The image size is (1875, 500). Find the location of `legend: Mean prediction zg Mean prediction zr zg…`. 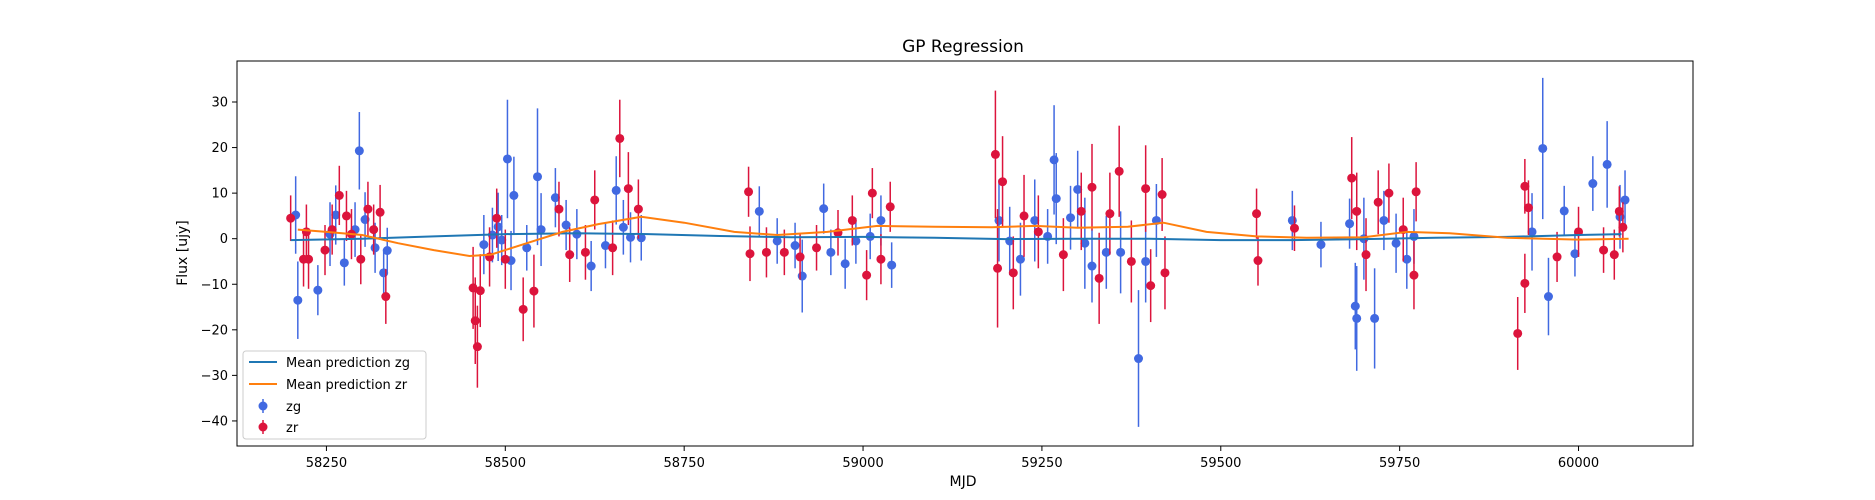

legend: Mean prediction zg Mean prediction zr zg… is located at coordinates (334, 395).